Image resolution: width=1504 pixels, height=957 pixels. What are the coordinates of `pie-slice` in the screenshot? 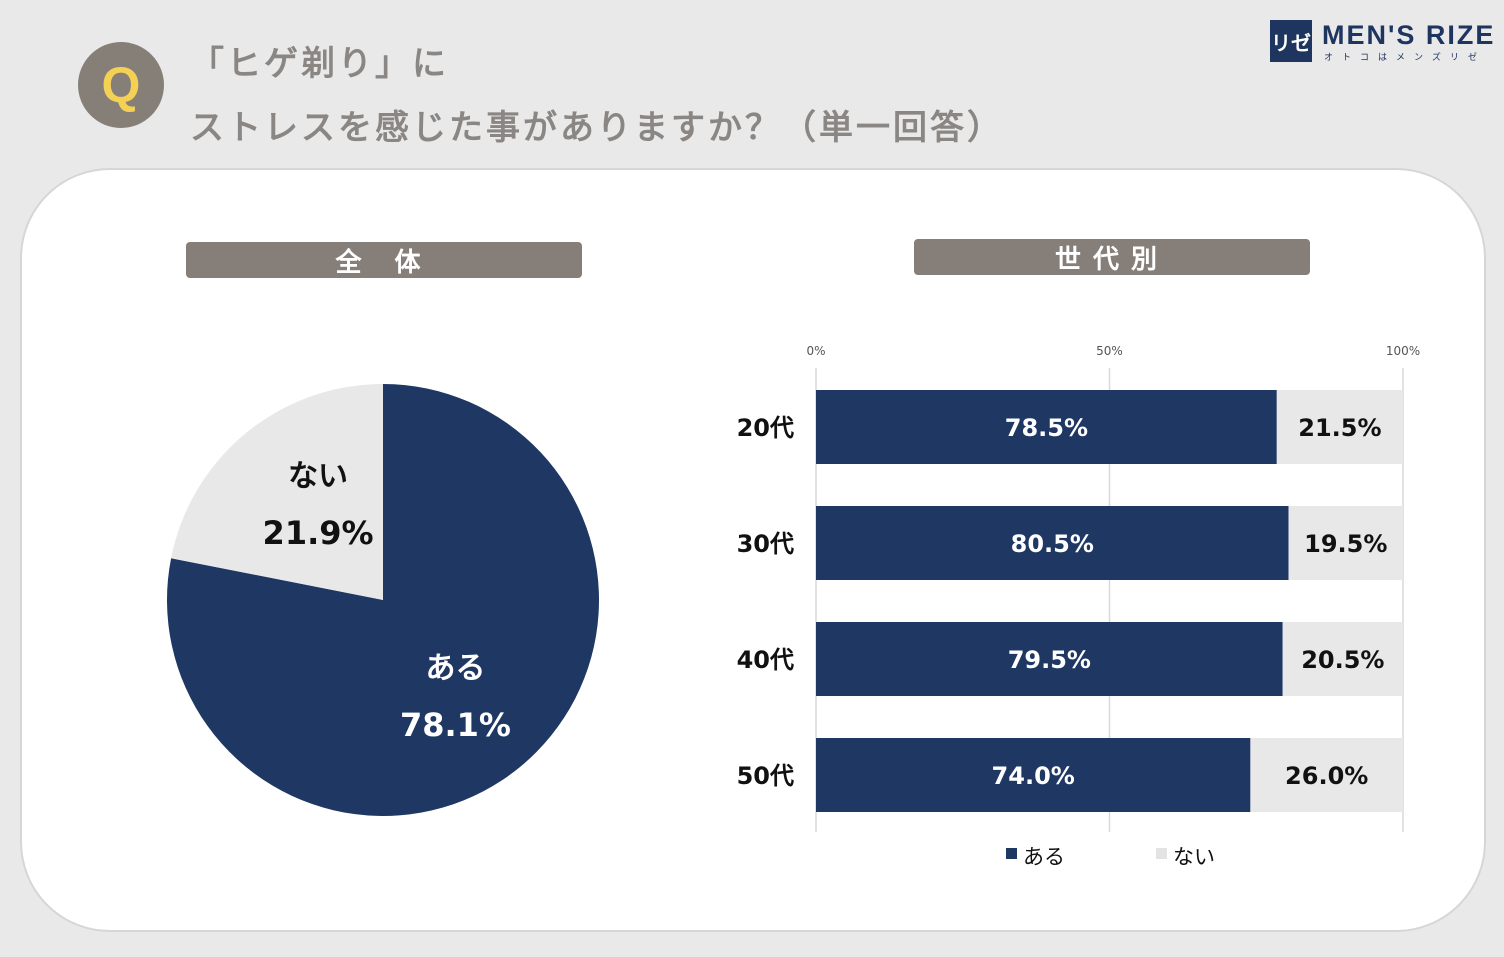 It's located at (277, 492).